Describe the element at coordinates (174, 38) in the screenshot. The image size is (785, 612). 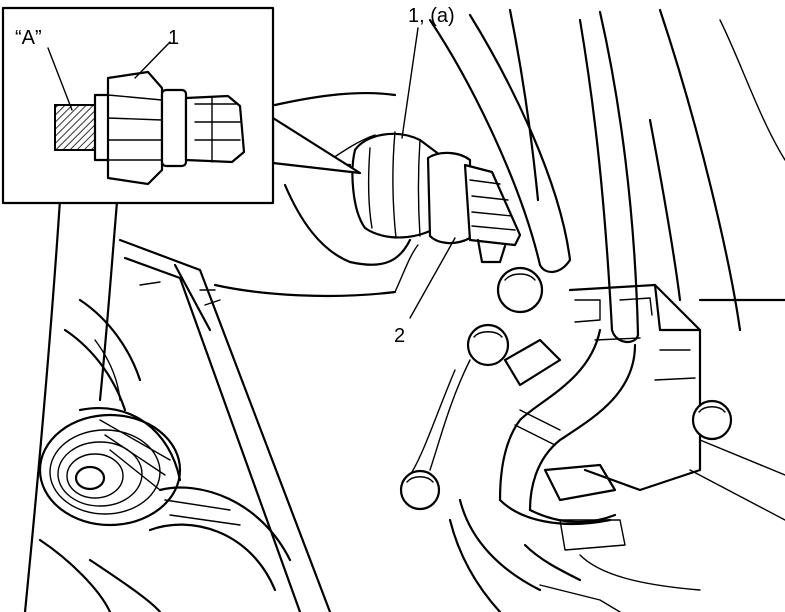
I see `label-inset-part-1: 1` at that location.